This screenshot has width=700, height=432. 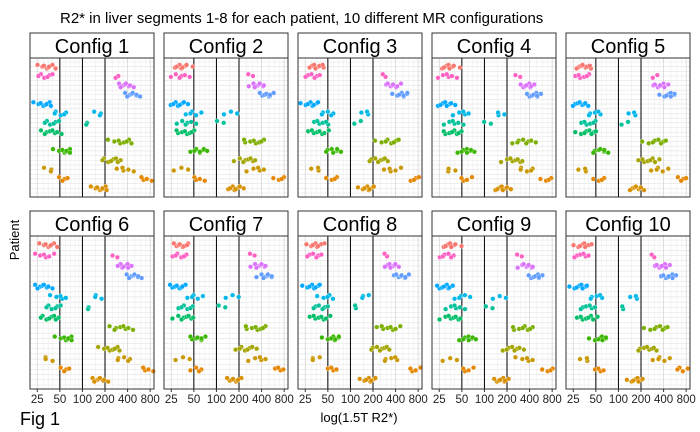 I want to click on x-tick-label: 100, so click(x=484, y=400).